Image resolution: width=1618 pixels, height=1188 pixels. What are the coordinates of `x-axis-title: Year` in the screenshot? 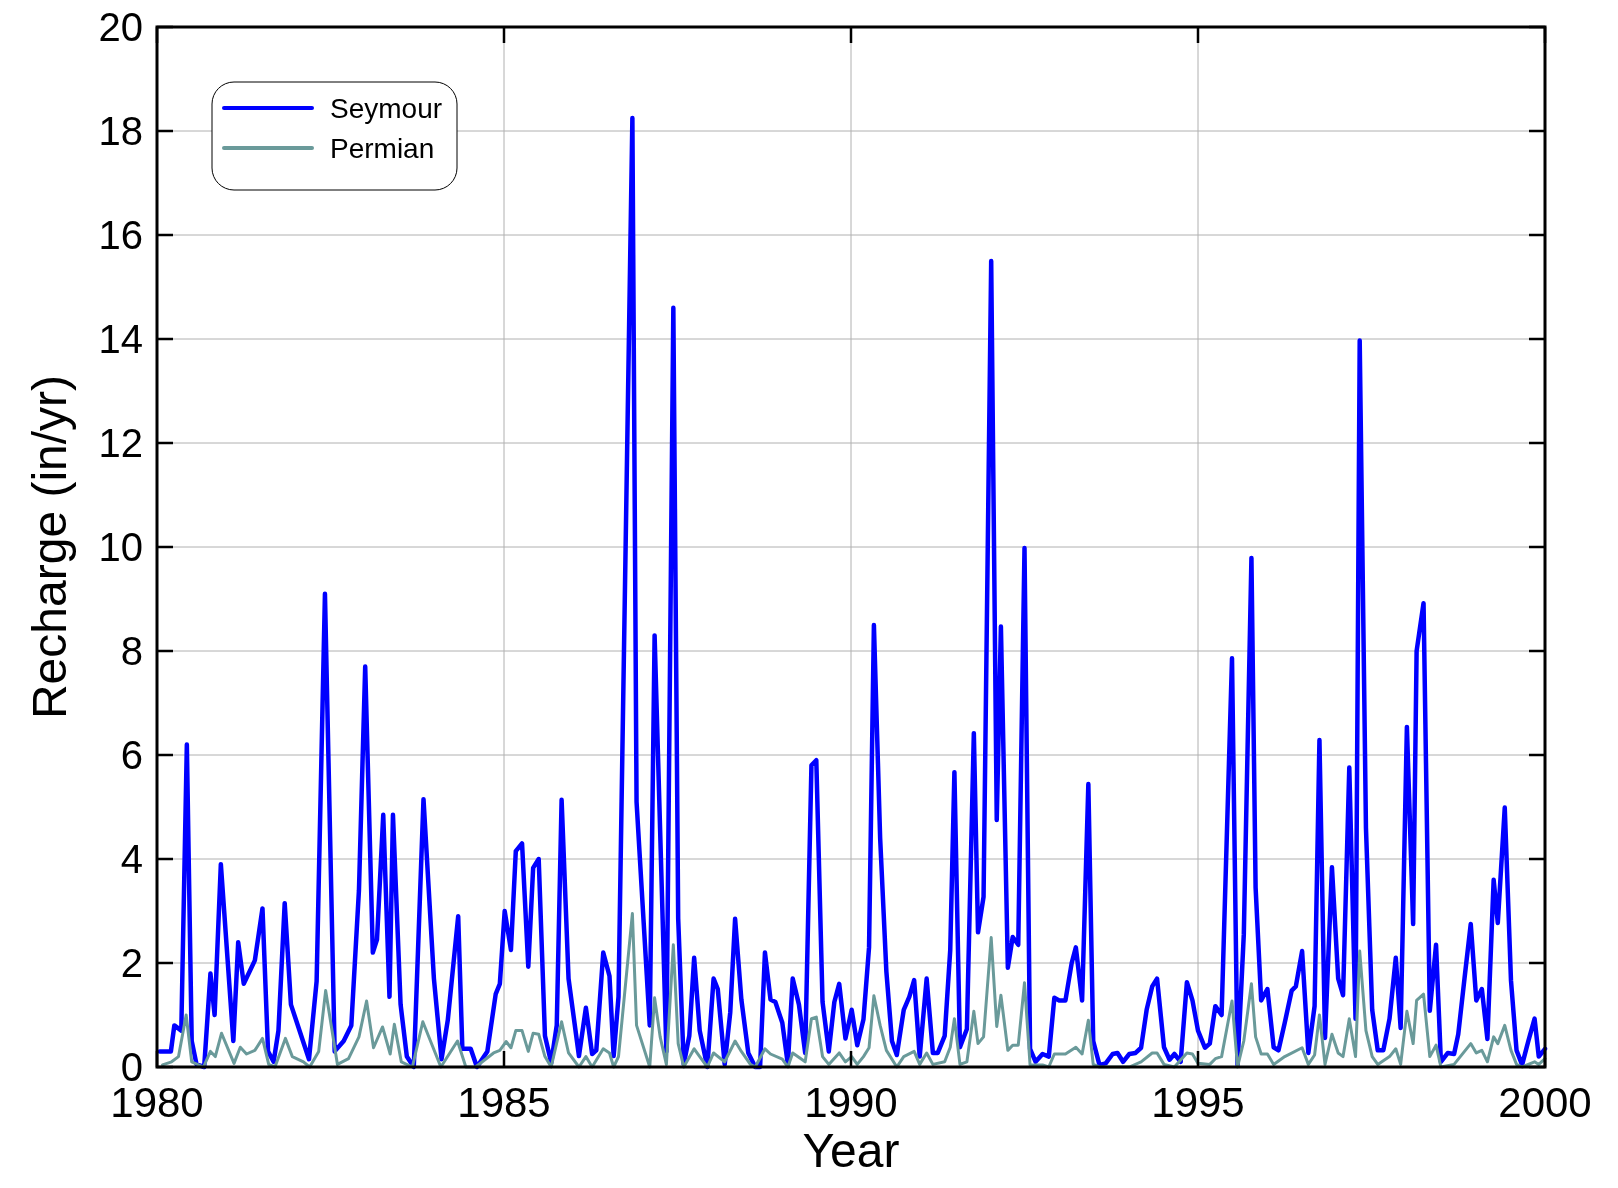 It's located at (851, 1150).